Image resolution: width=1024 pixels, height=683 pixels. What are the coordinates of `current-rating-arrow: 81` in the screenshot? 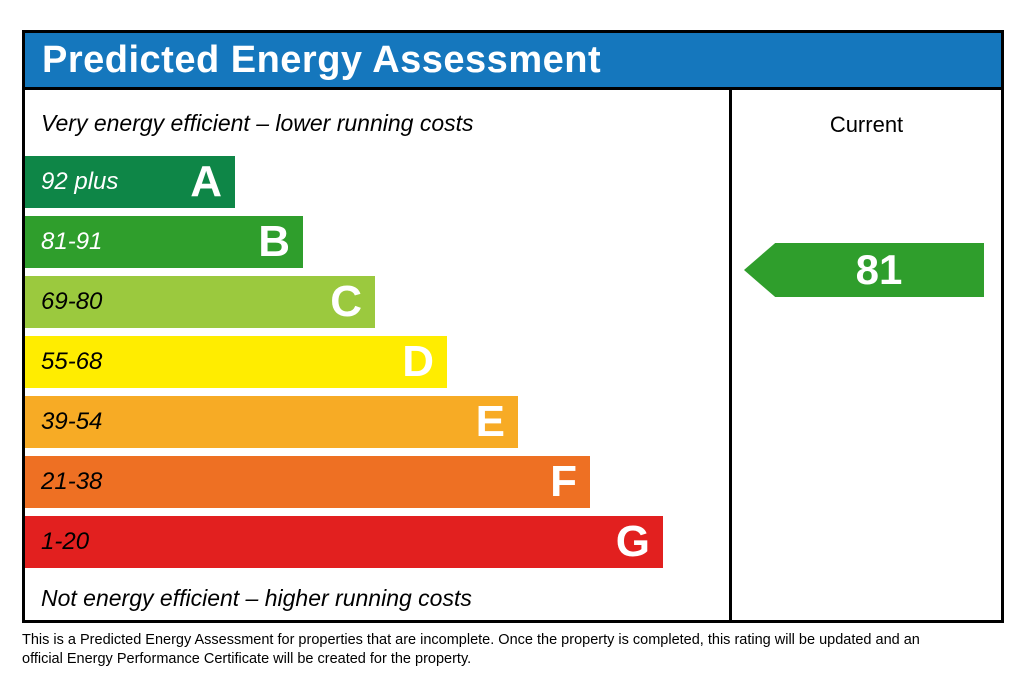 It's located at (864, 270).